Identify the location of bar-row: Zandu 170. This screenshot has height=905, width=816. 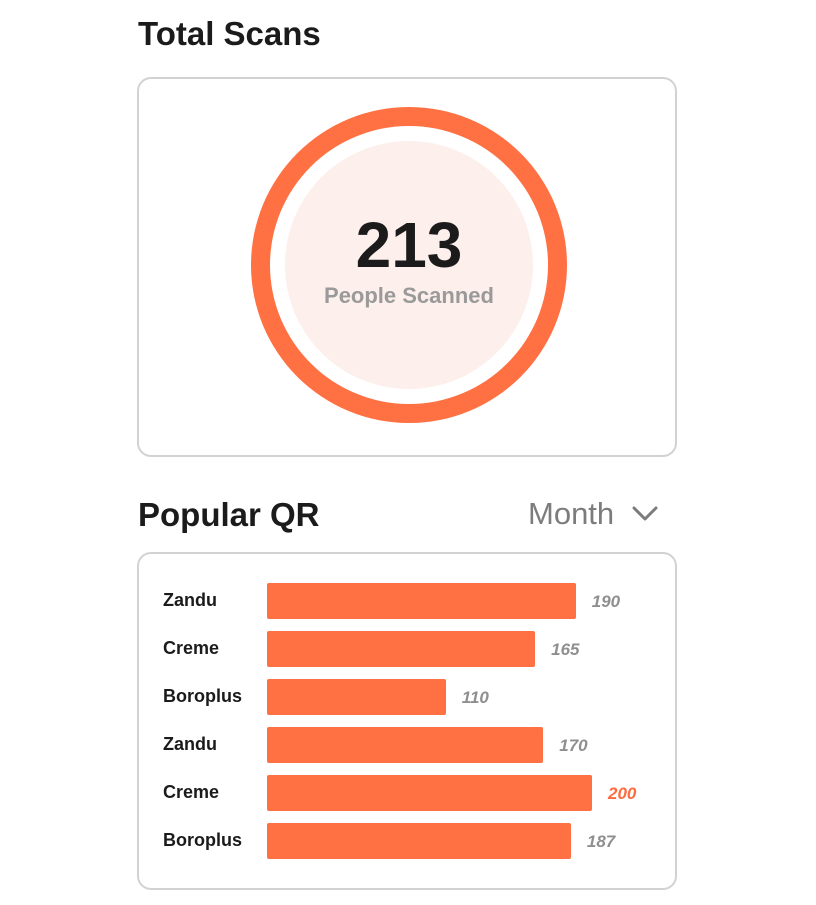
(407, 745).